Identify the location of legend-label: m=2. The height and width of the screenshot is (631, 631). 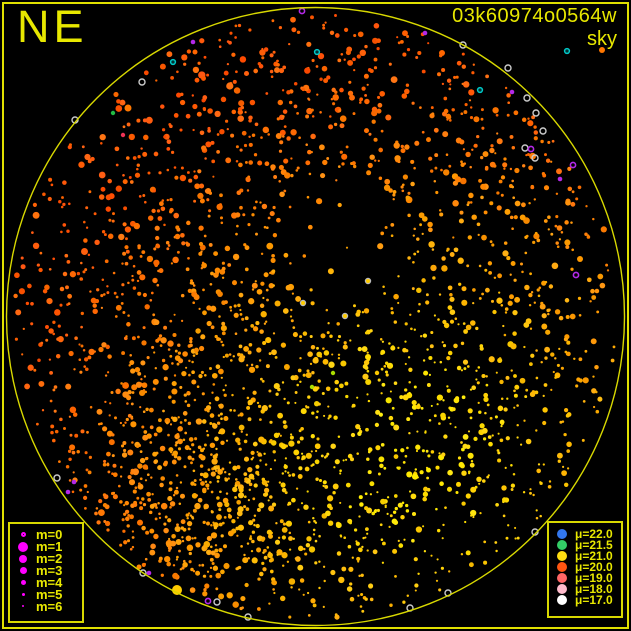
(49, 559).